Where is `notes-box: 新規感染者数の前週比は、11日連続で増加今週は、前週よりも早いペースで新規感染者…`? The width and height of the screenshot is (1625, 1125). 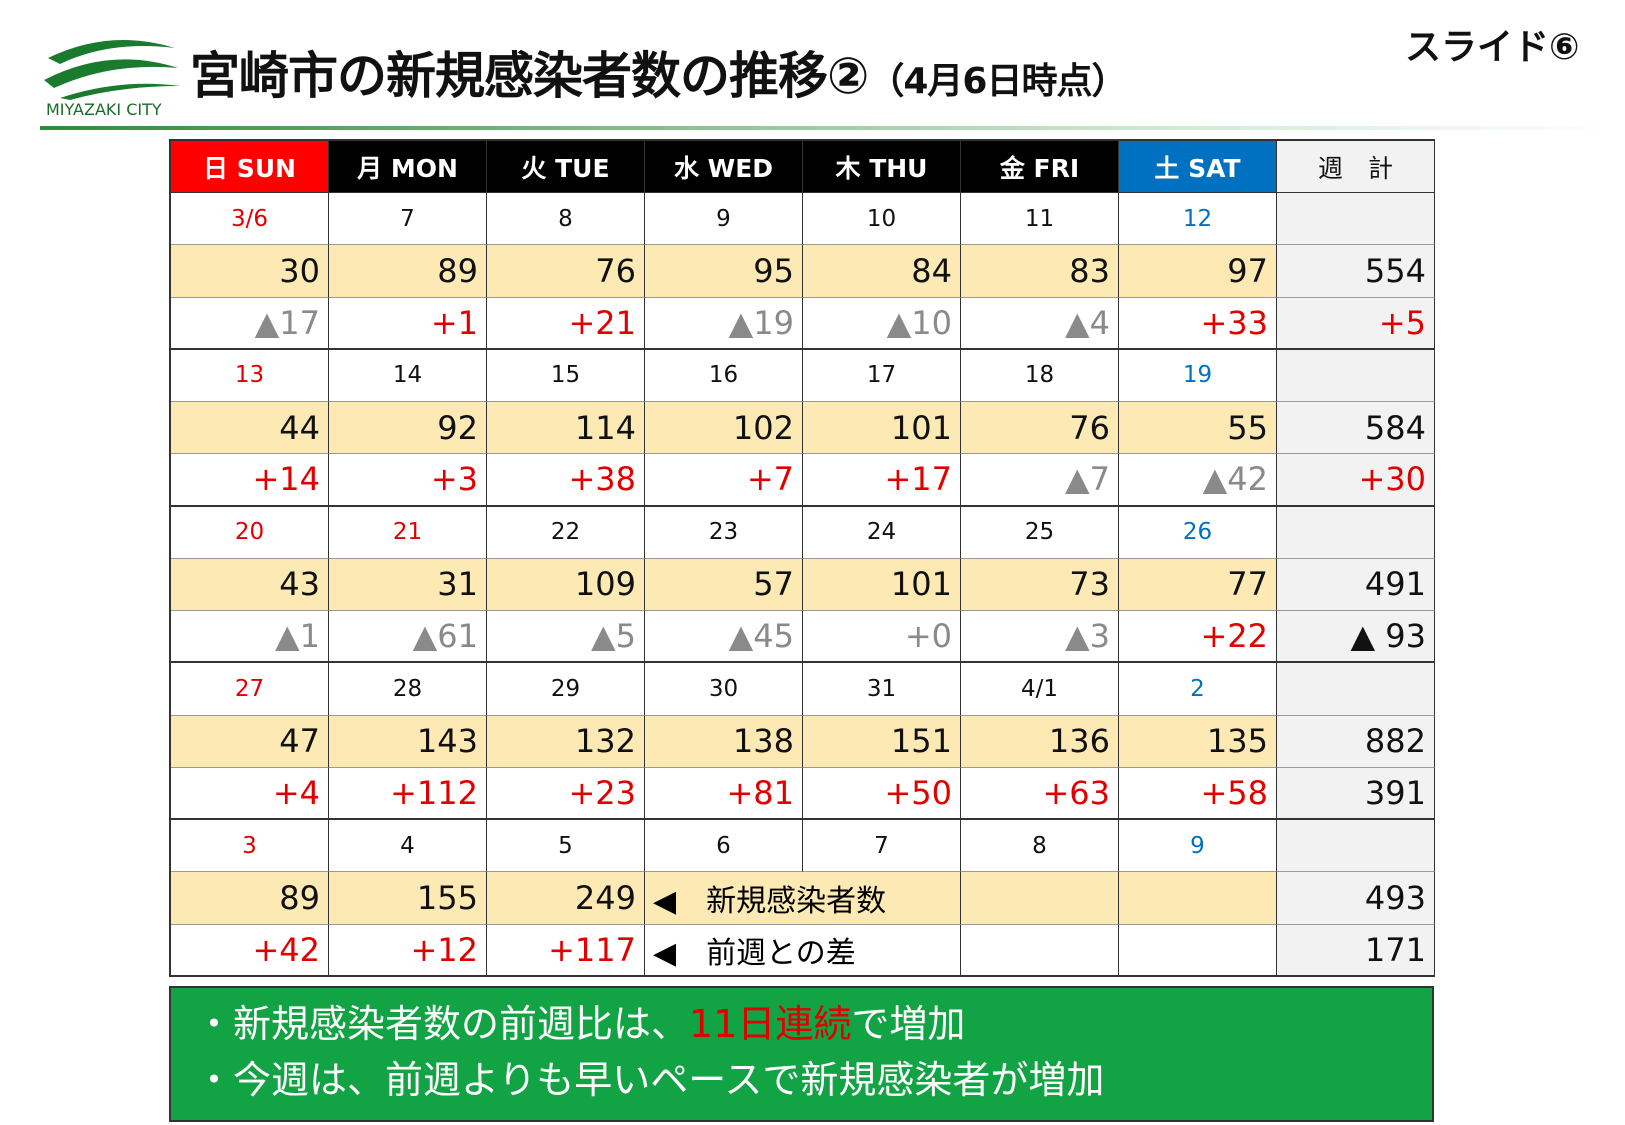 notes-box: 新規感染者数の前週比は、11日連続で増加今週は、前週よりも早いペースで新規感染者… is located at coordinates (801, 1054).